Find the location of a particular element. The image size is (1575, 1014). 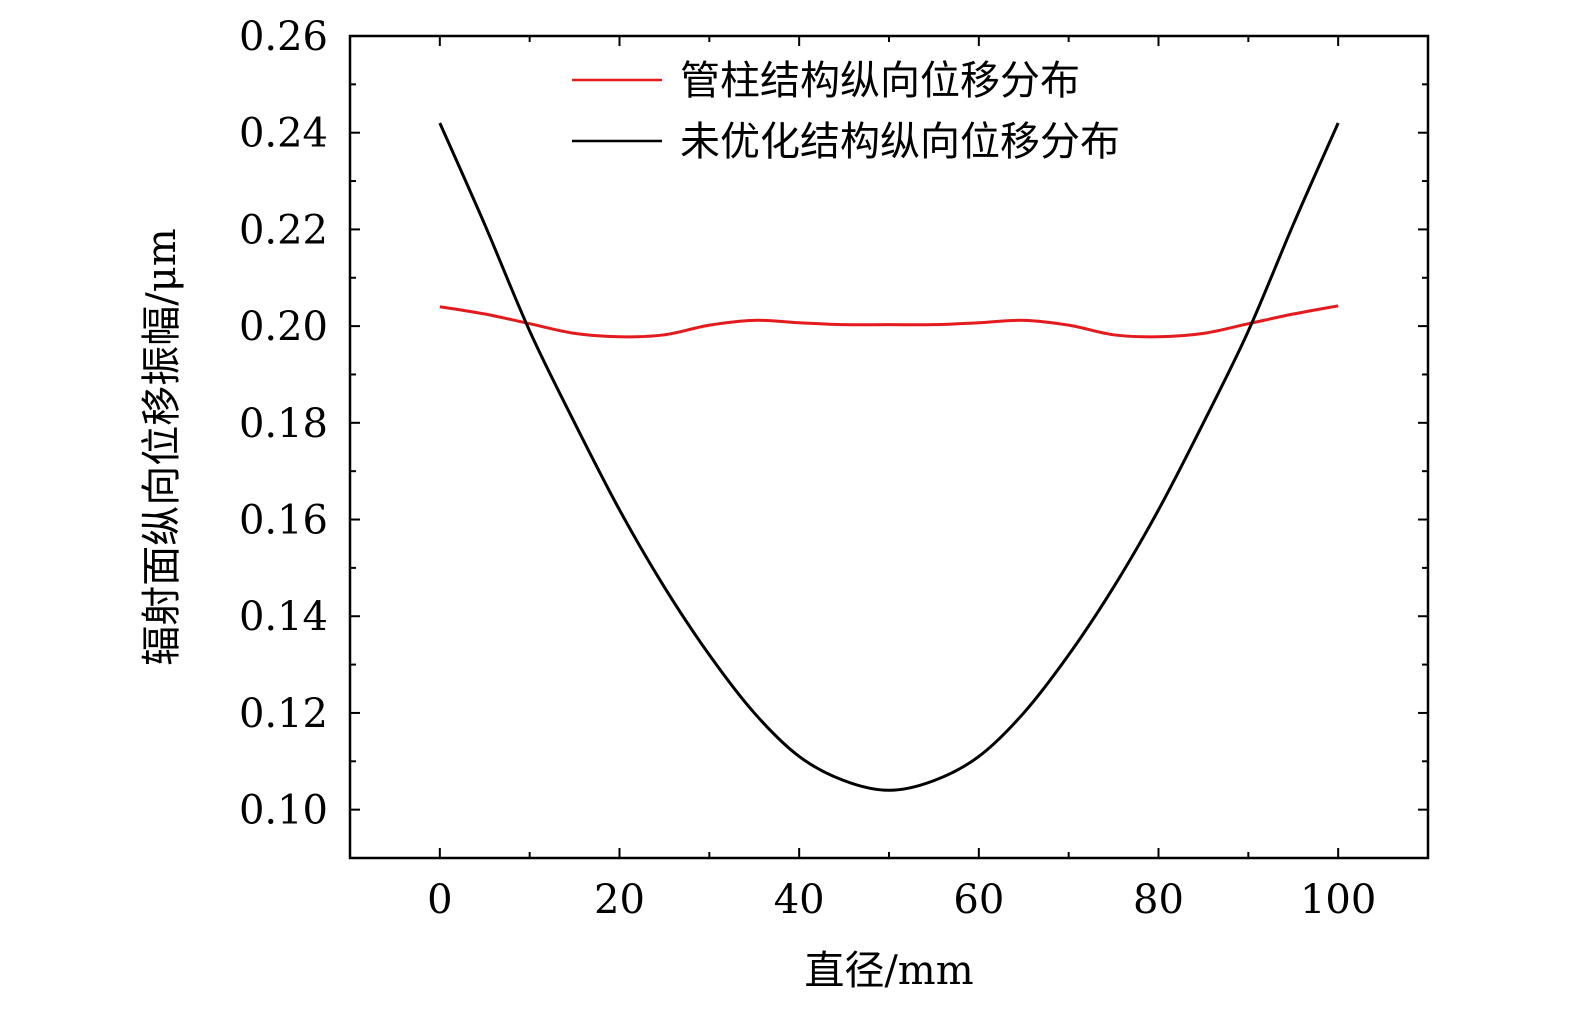

y-tick-label: 0.12 is located at coordinates (283, 714).